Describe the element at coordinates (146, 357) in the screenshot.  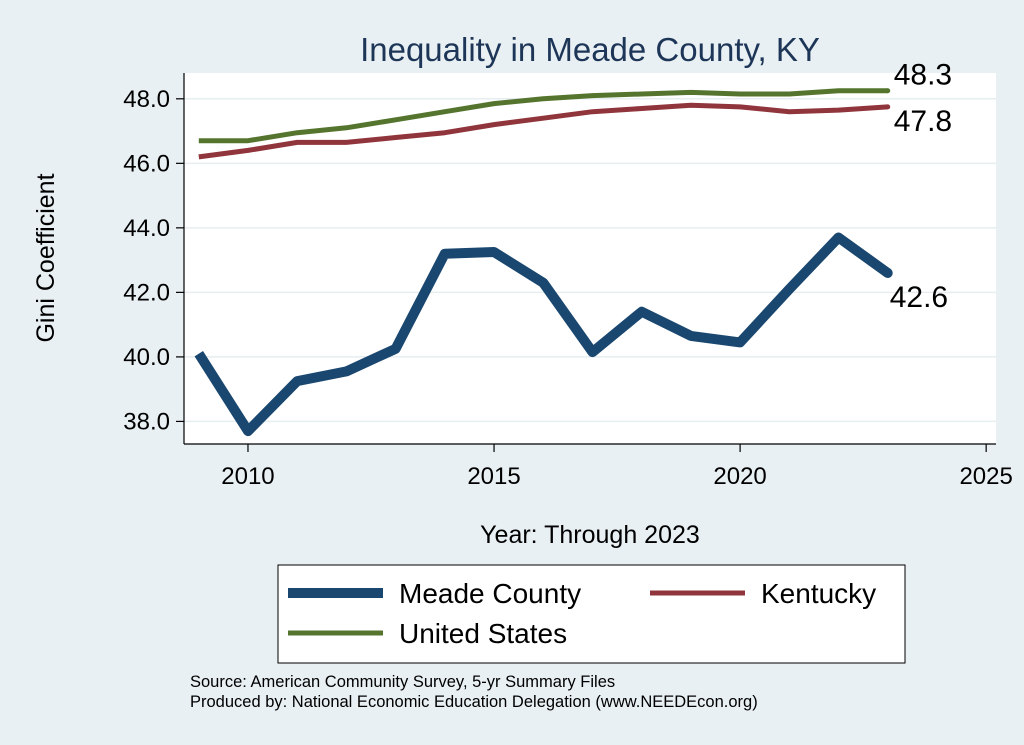
I see `y-tick-label: 40.0` at that location.